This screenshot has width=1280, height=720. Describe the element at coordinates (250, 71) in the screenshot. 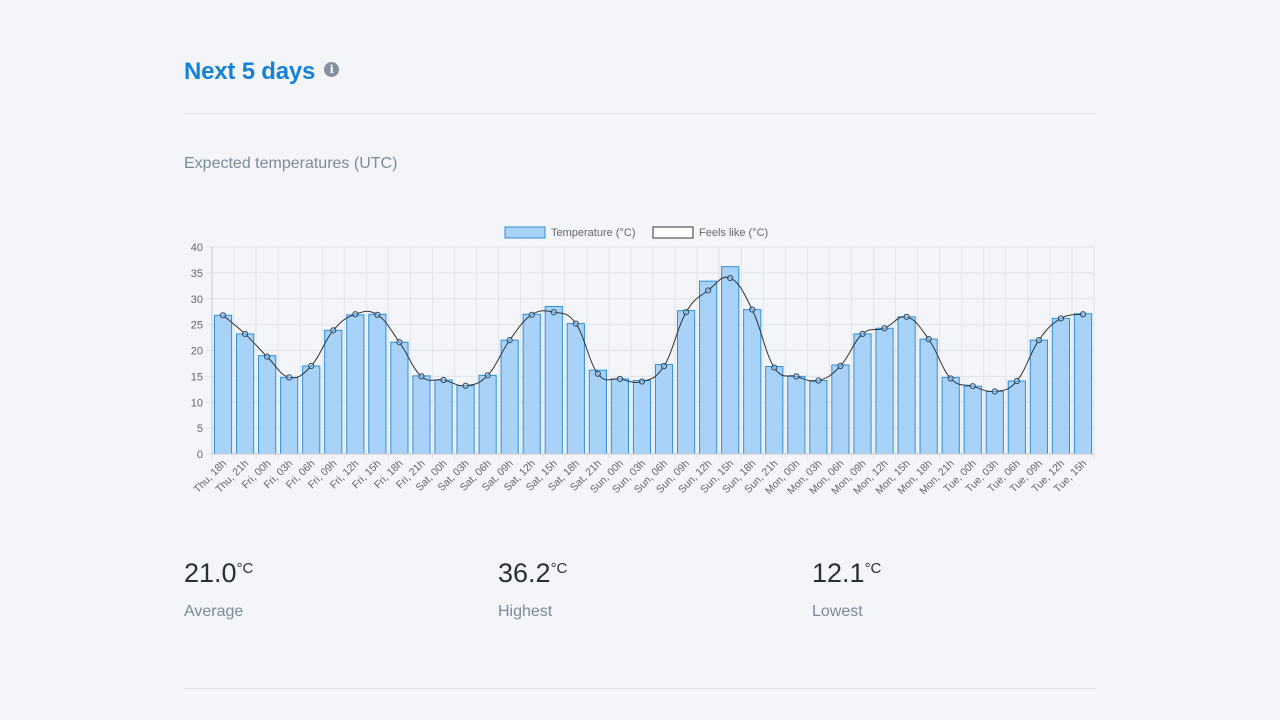

I see `section-title: Next 5 days` at that location.